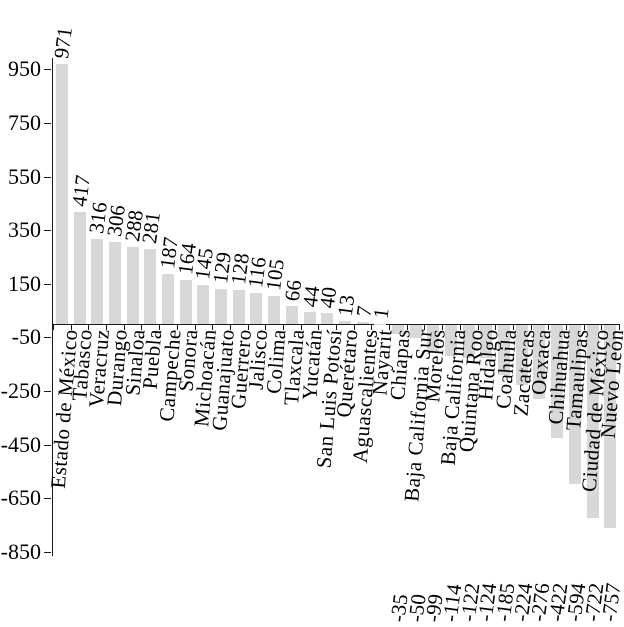  What do you see at coordinates (24, 283) in the screenshot?
I see `y-axis-tick-label: 150` at bounding box center [24, 283].